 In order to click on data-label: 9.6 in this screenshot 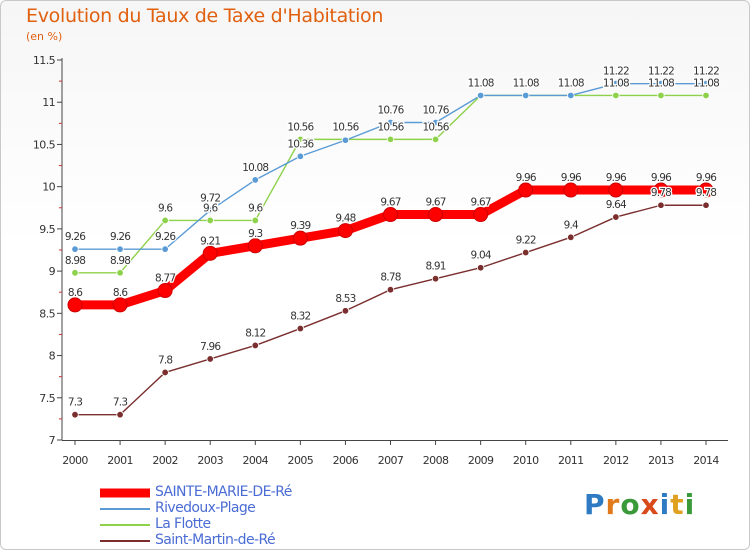, I will do `click(210, 208)`.